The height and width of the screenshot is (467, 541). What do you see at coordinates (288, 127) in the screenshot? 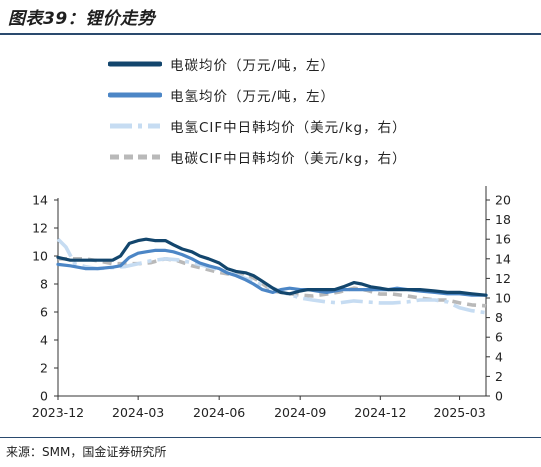
I see `legend-label-hydroxide-cif: 电氢CIF中日韩均价（美元/kg，右）` at bounding box center [288, 127].